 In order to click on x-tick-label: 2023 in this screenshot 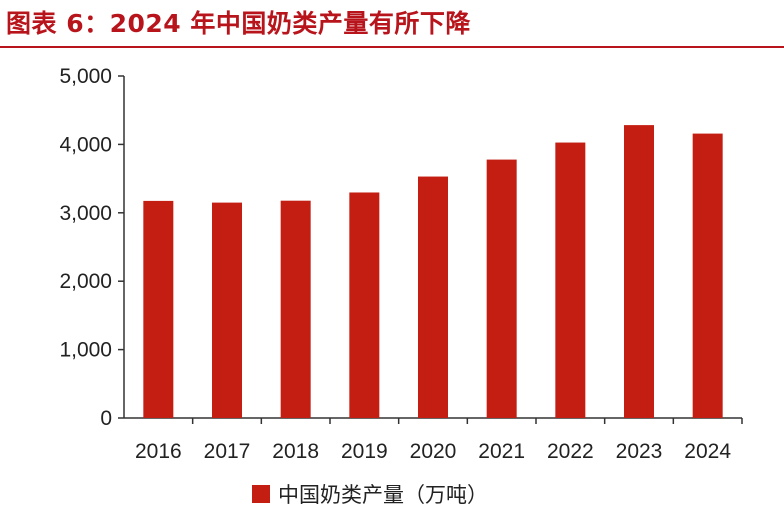, I will do `click(639, 451)`.